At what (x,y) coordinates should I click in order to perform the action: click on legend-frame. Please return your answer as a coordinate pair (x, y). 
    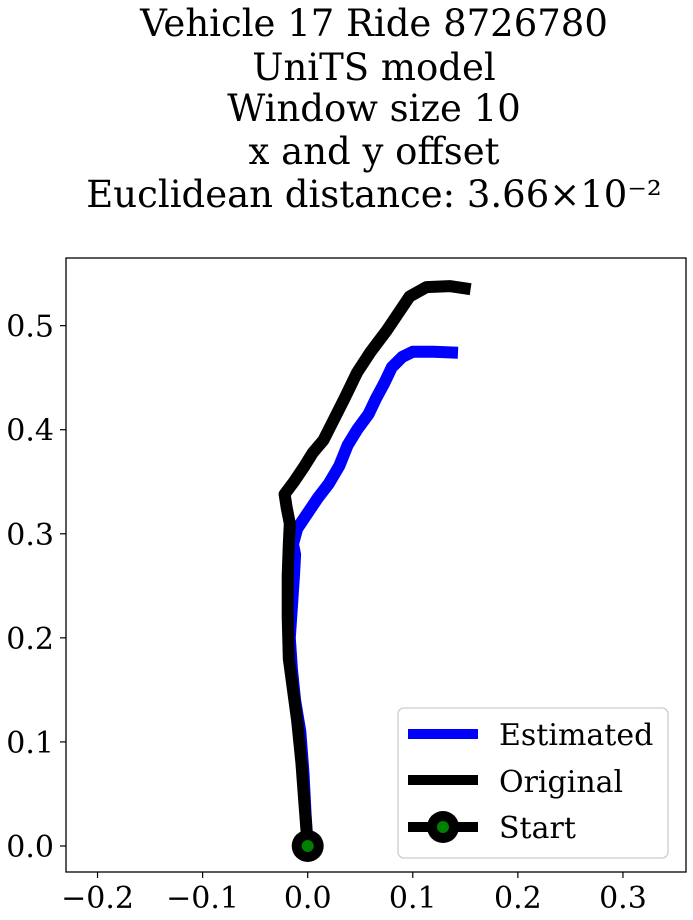
    Looking at the image, I should click on (533, 783).